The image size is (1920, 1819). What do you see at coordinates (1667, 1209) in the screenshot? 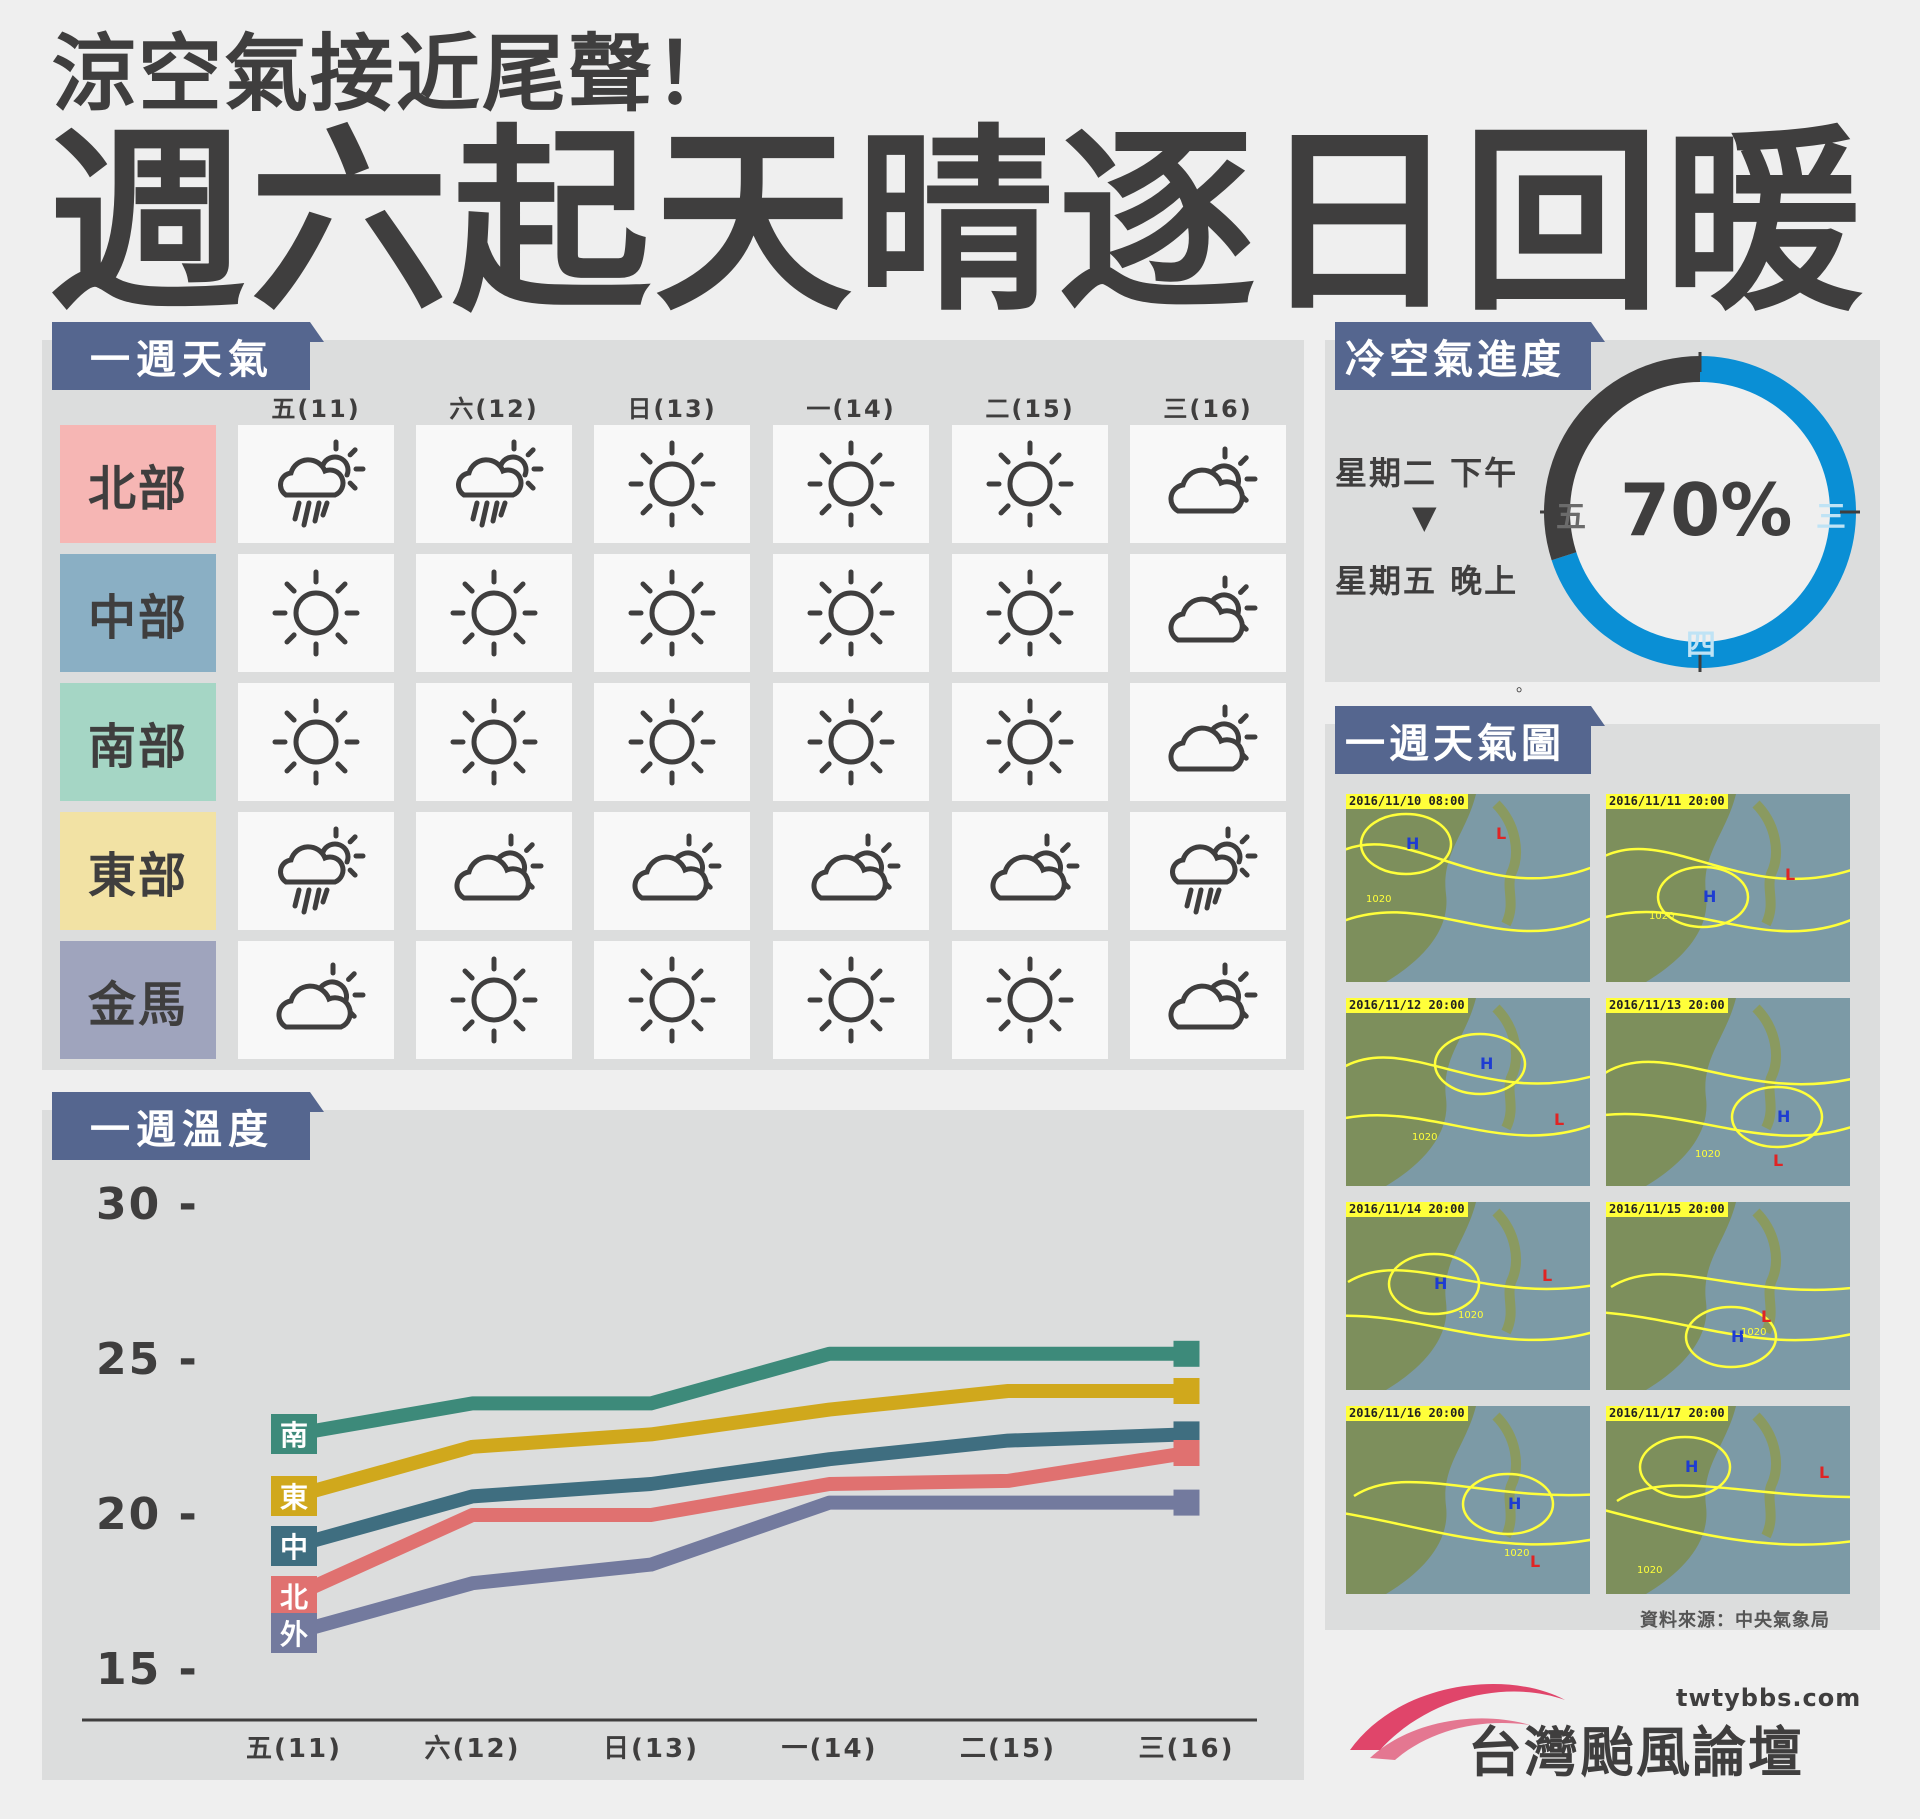
I see `map-timestamp: 2016/11/15 20:00` at bounding box center [1667, 1209].